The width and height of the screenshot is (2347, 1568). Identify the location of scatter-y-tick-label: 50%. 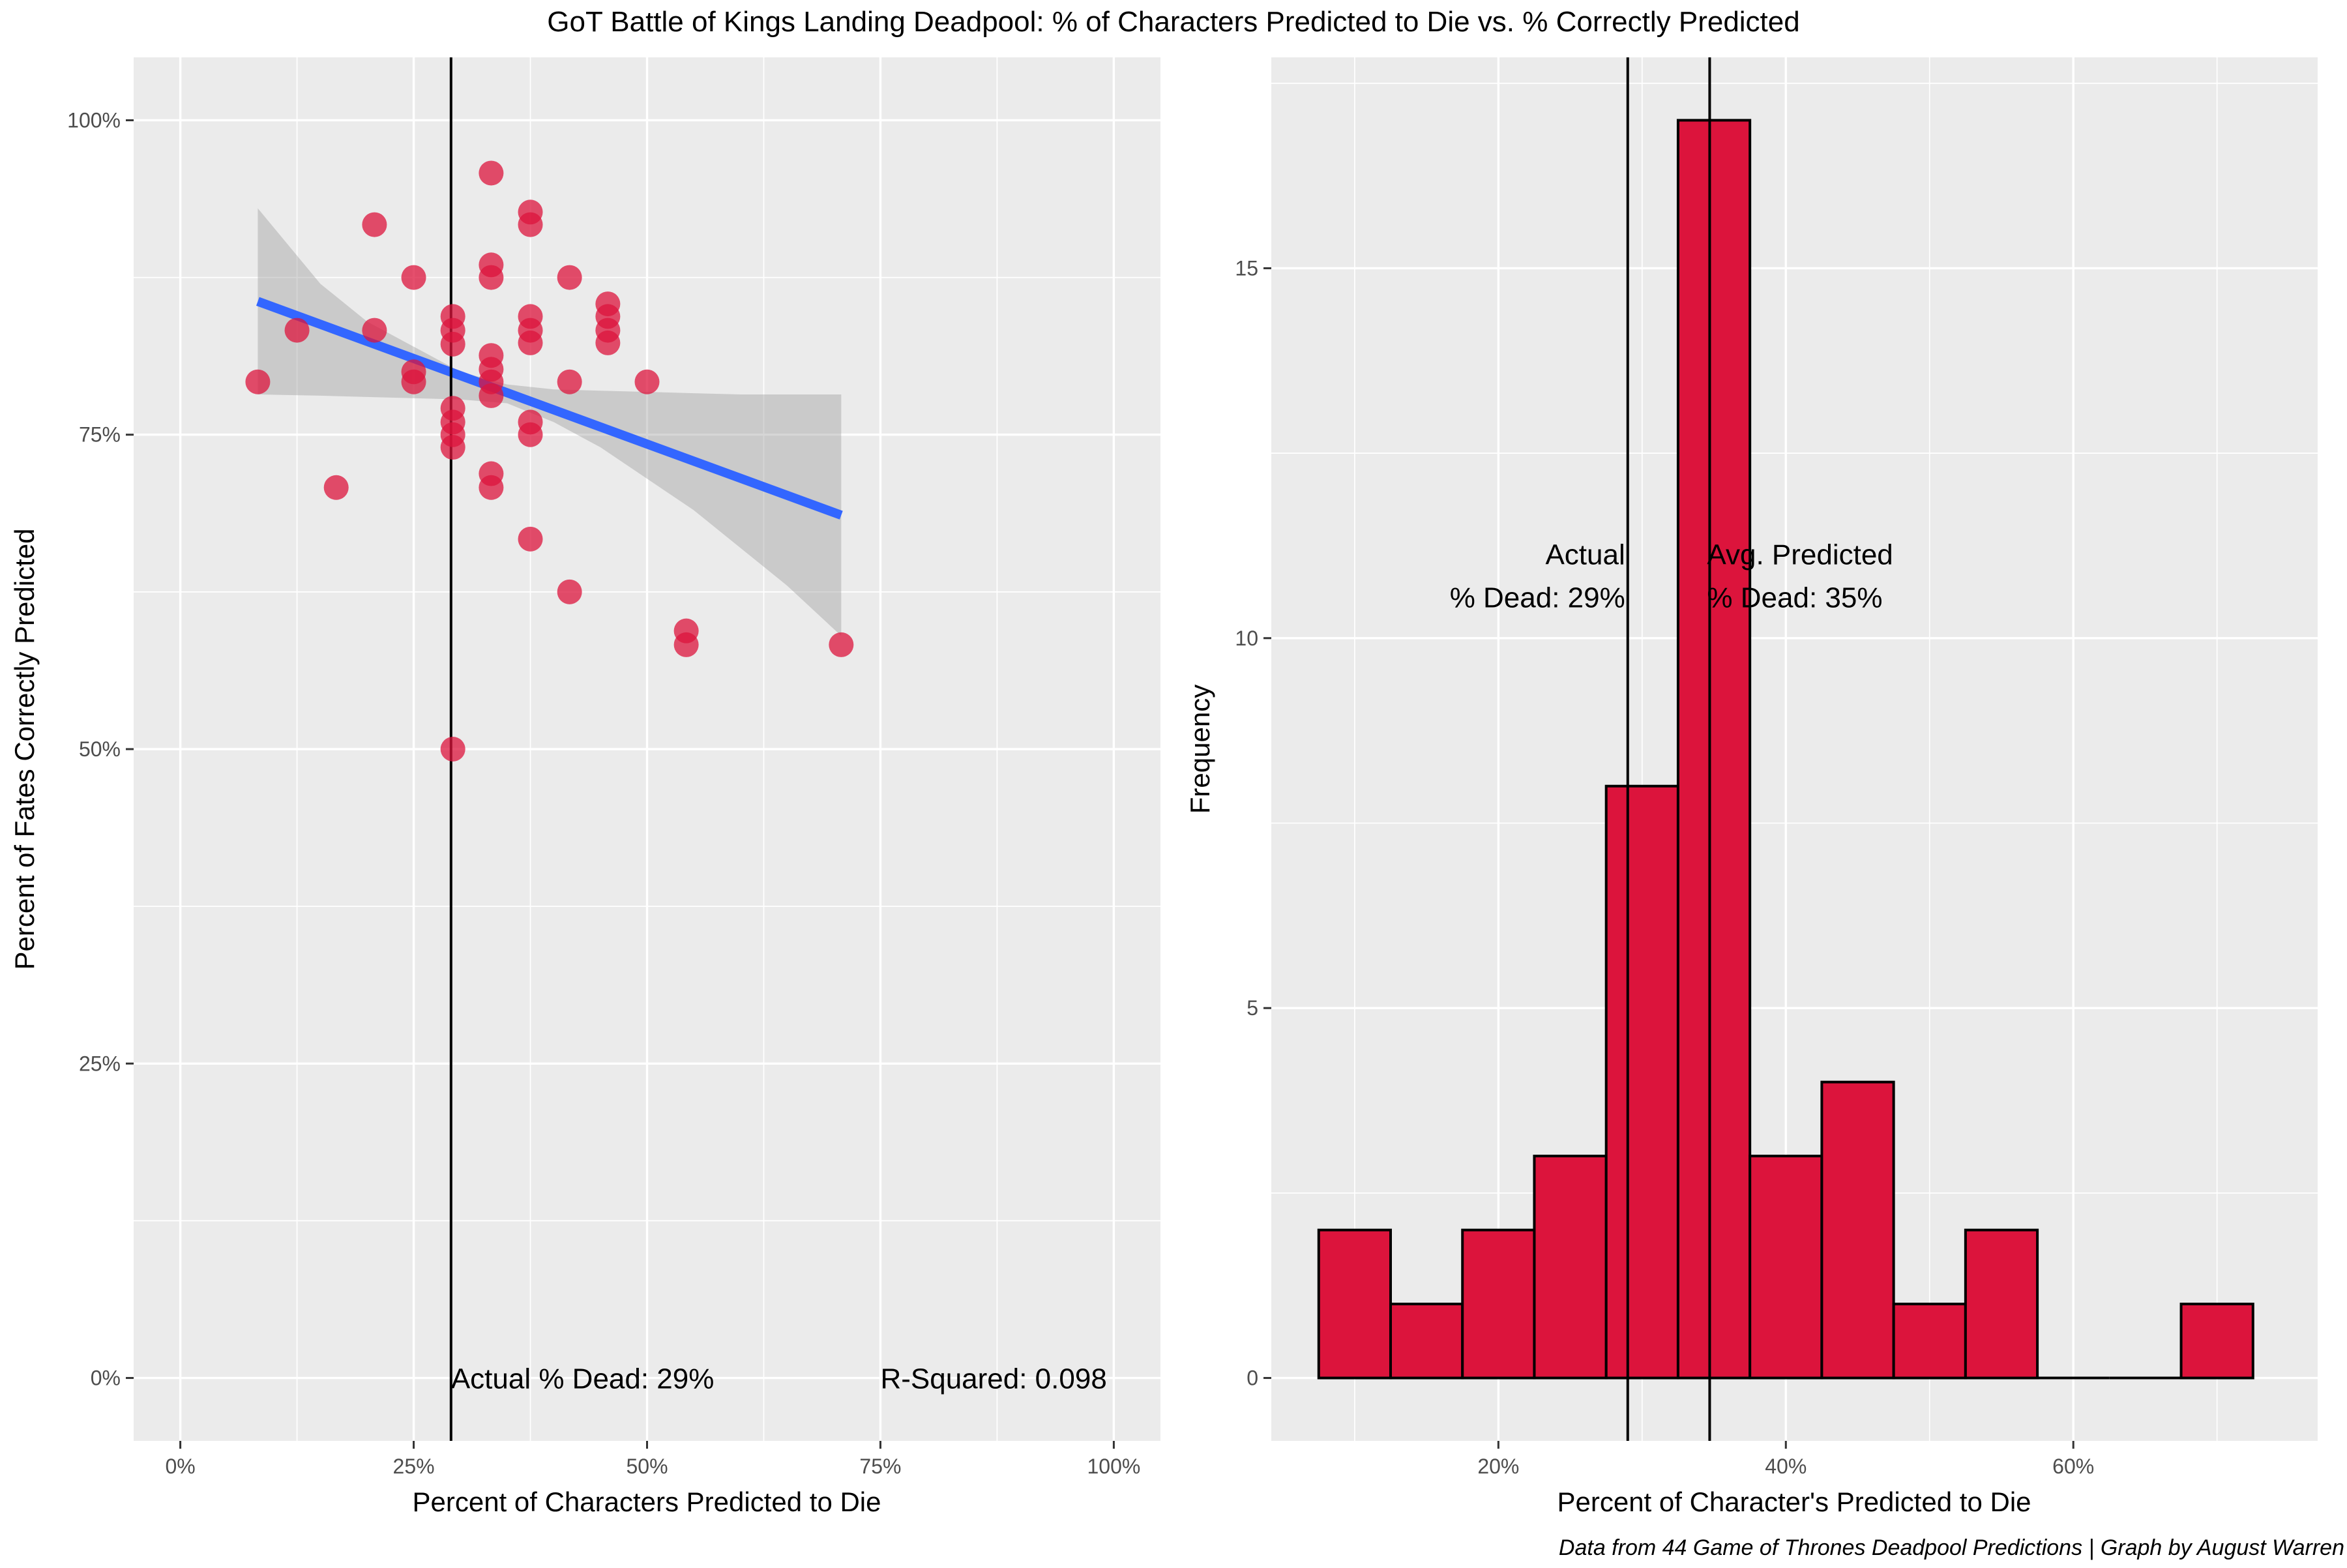
(100, 749).